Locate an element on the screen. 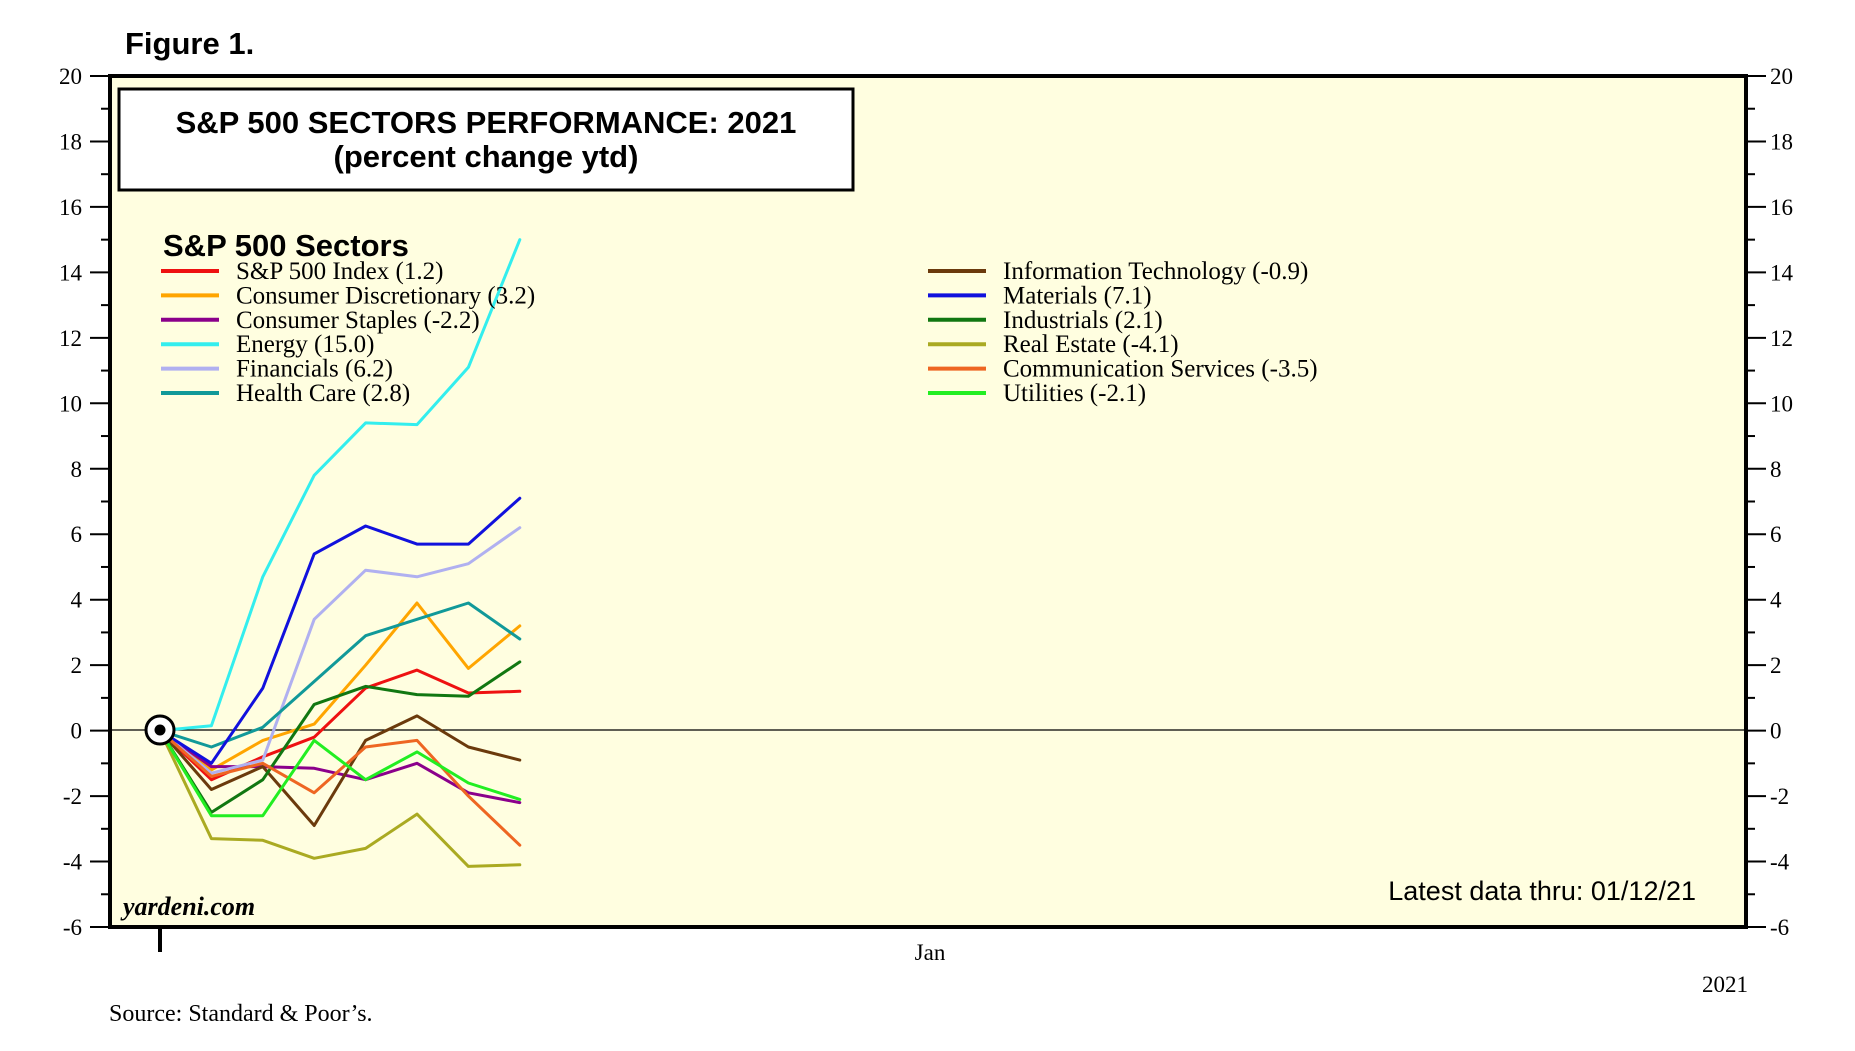 Image resolution: width=1855 pixels, height=1051 pixels. series-line-industrials is located at coordinates (340, 737).